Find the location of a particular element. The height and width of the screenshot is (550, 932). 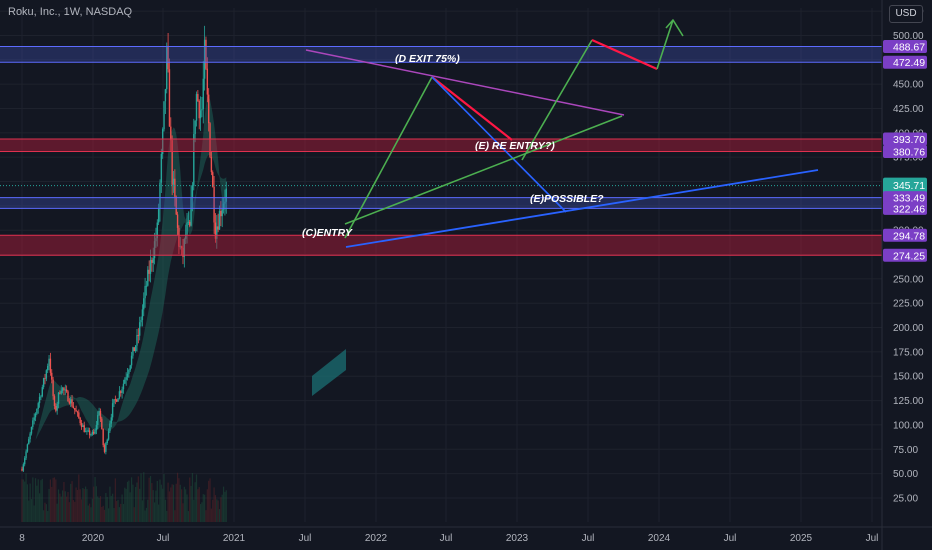

annotation-label: (D EXIT 75%) is located at coordinates (427, 59).